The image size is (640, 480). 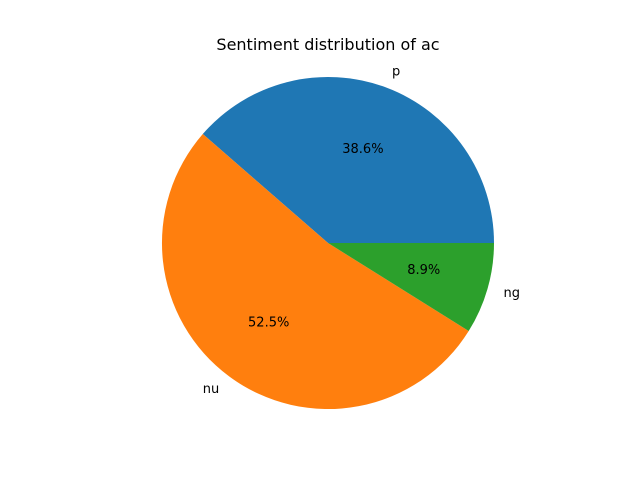 I want to click on slice-label-nu: nu, so click(x=211, y=389).